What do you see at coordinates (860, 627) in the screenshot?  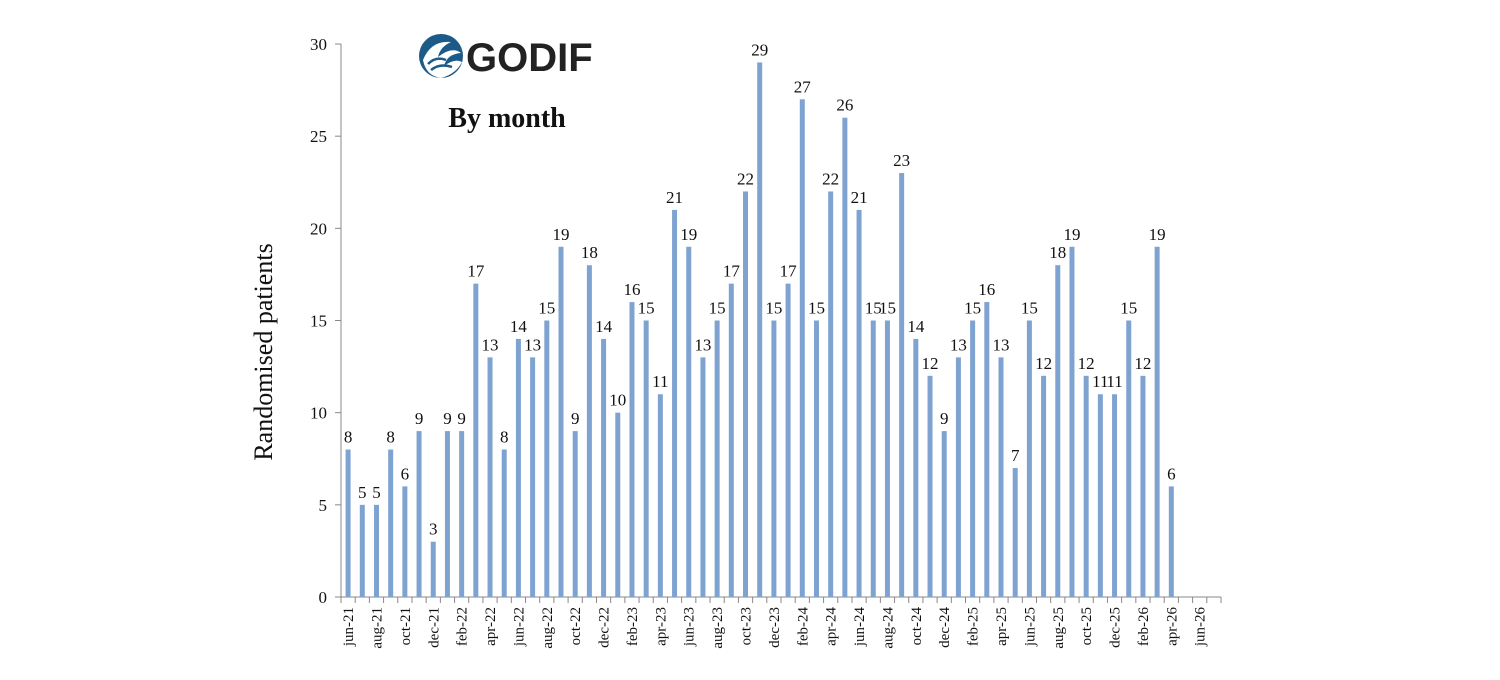 I see `x-tick-label: jun-24` at bounding box center [860, 627].